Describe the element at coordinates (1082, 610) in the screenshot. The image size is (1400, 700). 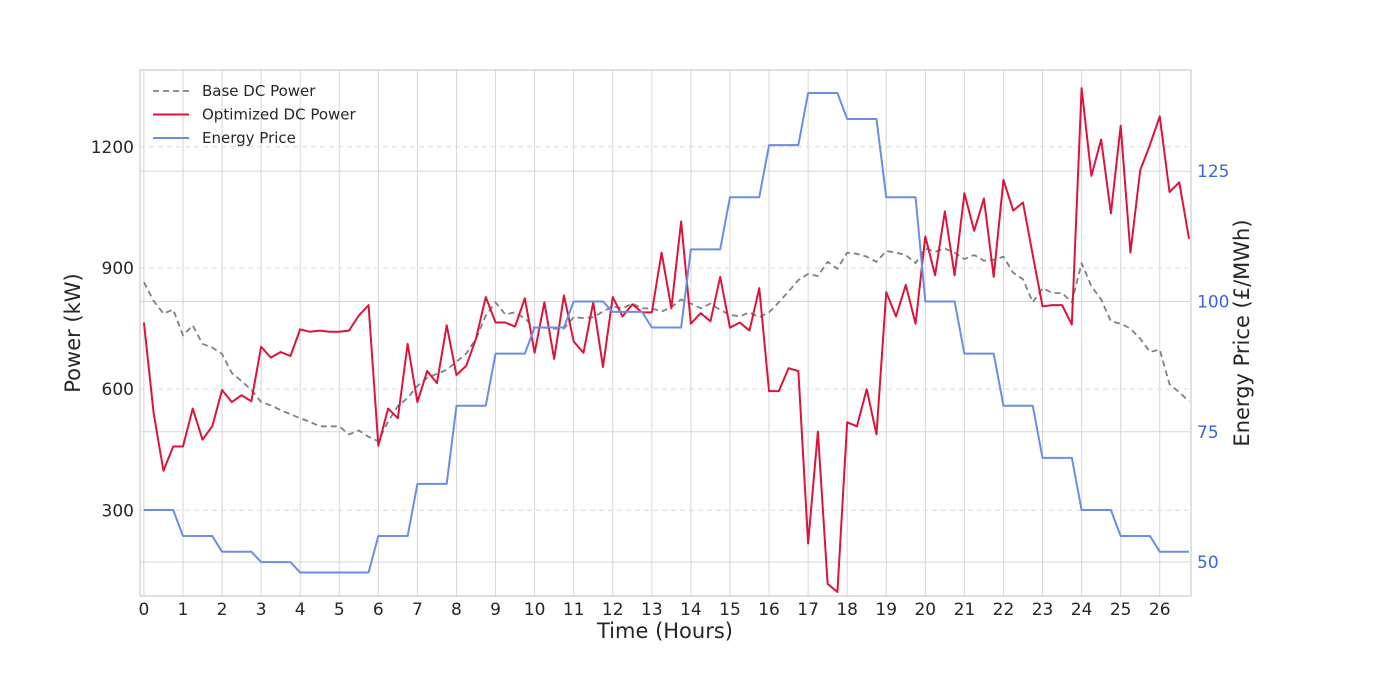
I see `x-tick-label: 24` at that location.